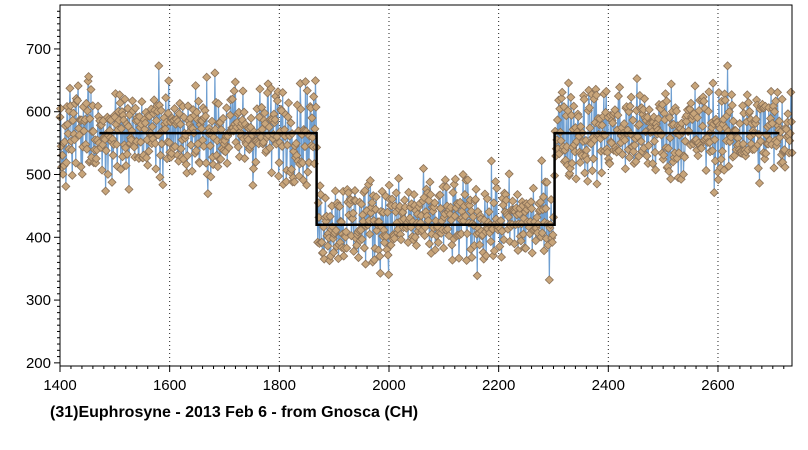  What do you see at coordinates (38, 112) in the screenshot?
I see `y-tick-label: 600` at bounding box center [38, 112].